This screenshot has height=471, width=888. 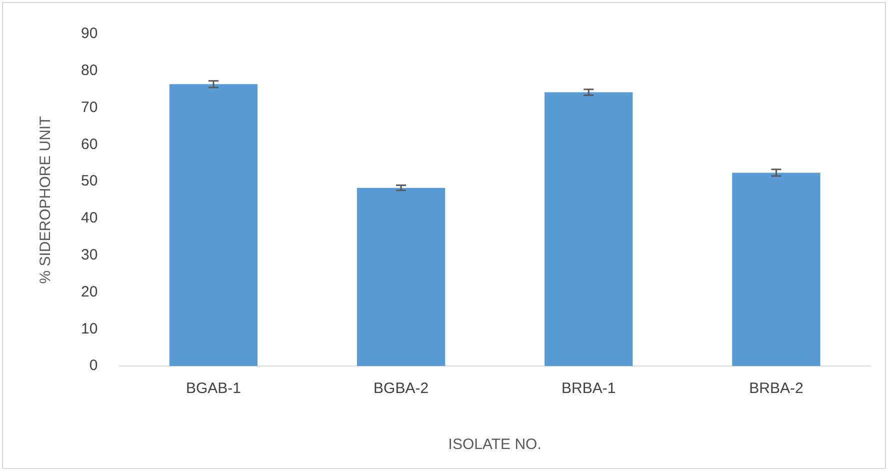 I want to click on x-axis-title: ISOLATE NO., so click(x=495, y=445).